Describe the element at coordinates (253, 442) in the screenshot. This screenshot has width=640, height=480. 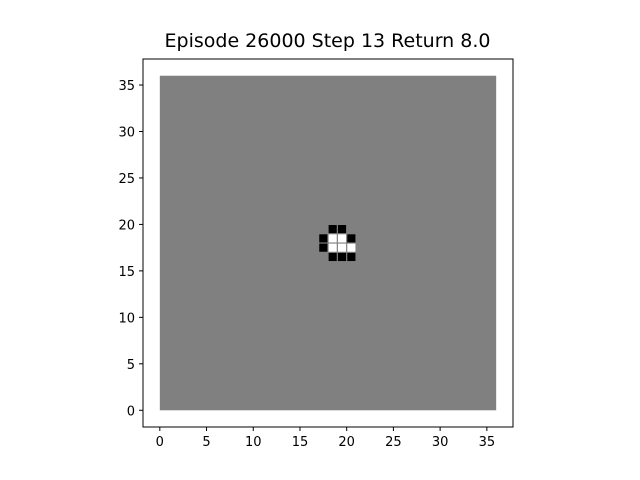
I see `x-tick-label: 10` at that location.